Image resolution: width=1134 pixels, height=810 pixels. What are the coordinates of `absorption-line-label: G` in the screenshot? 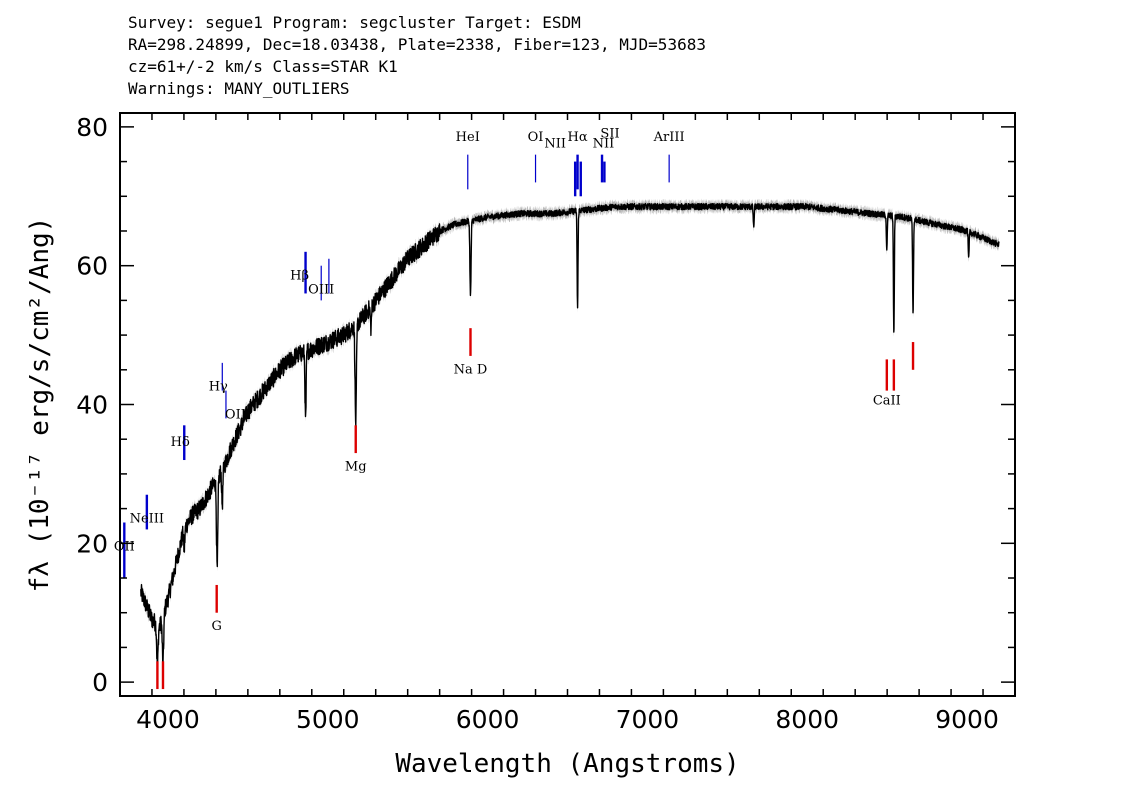 It's located at (216, 626).